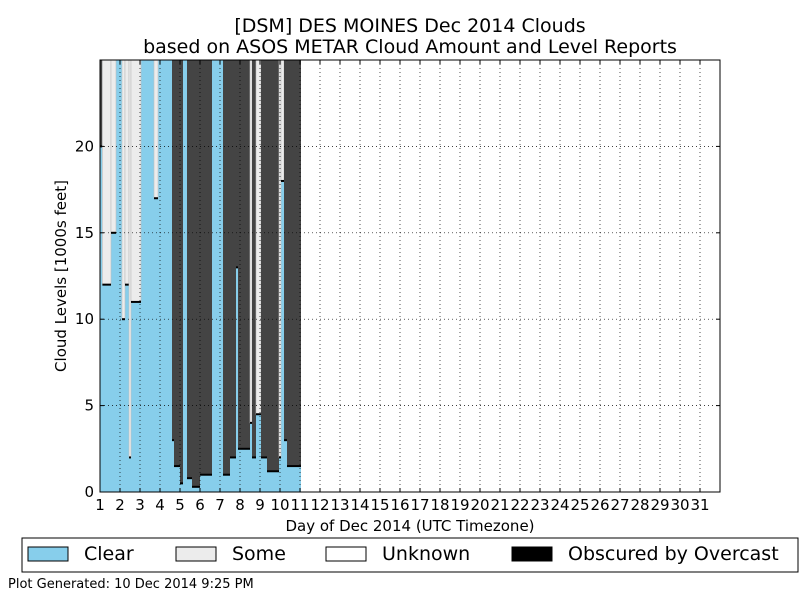  I want to click on plot-generated-note: Plot Generated: 10 Dec 2014 9:25 PM, so click(131, 584).